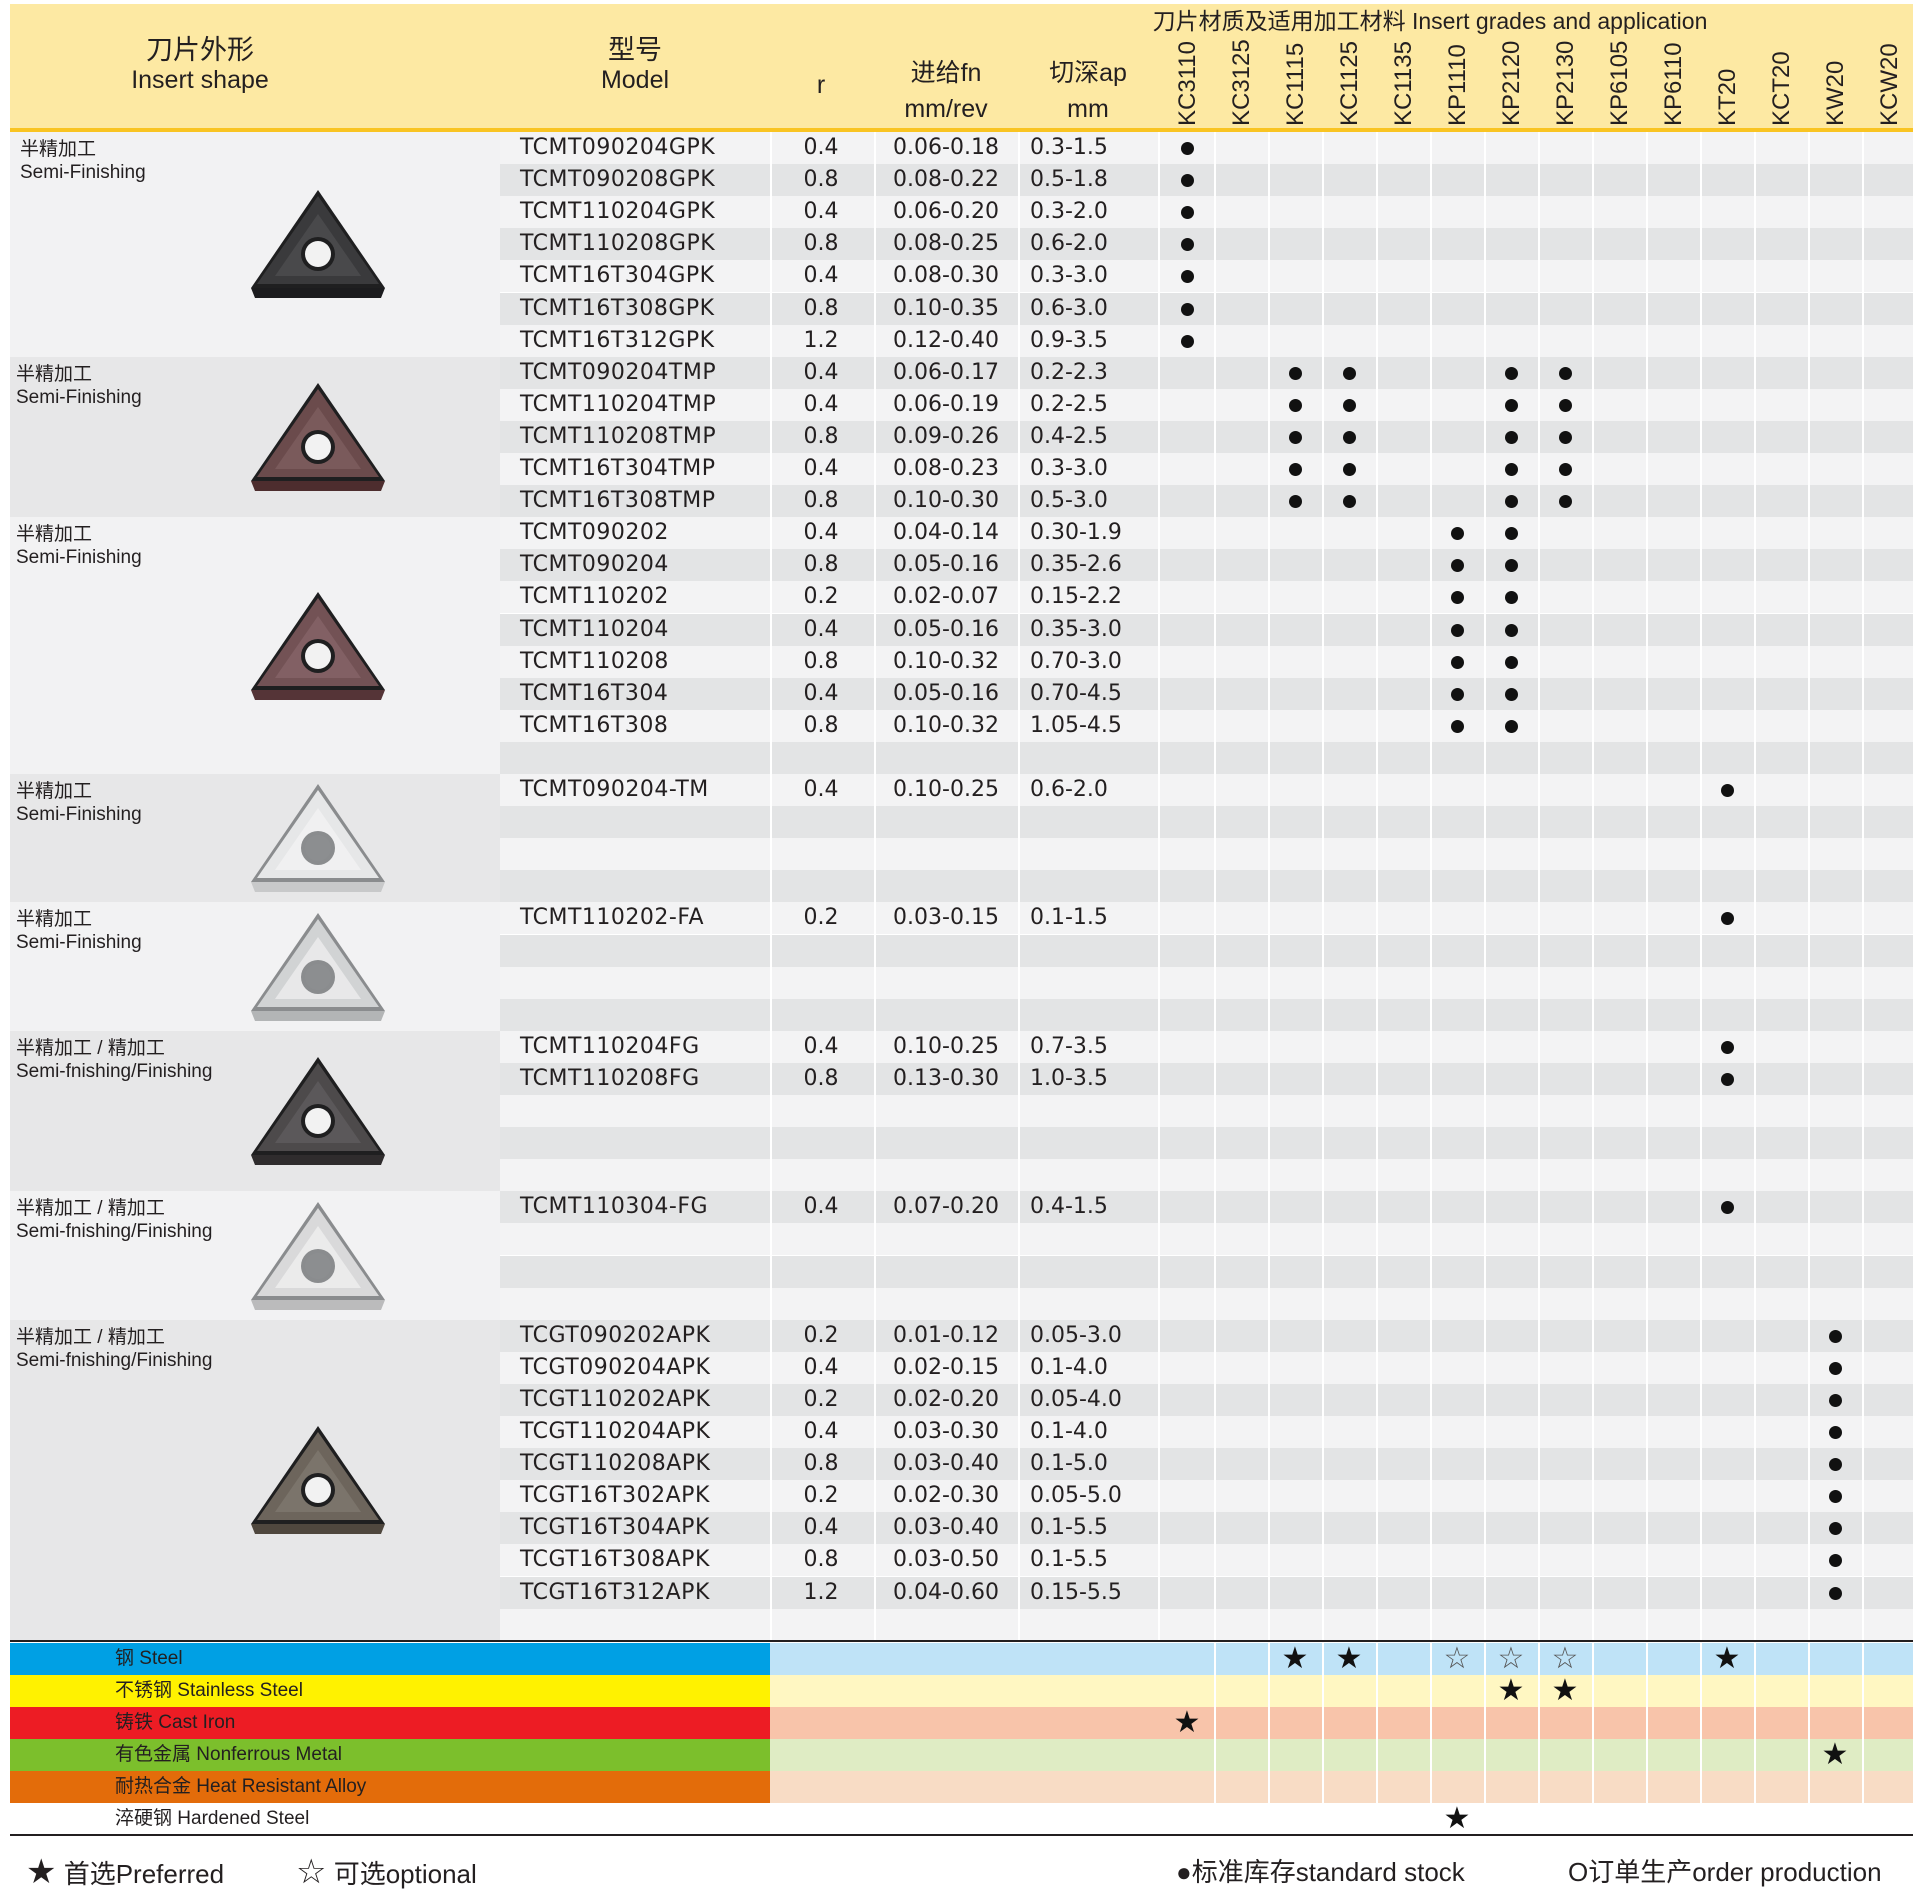 The image size is (1920, 1903). I want to click on model-cell: TCMT110204TMP, so click(618, 404).